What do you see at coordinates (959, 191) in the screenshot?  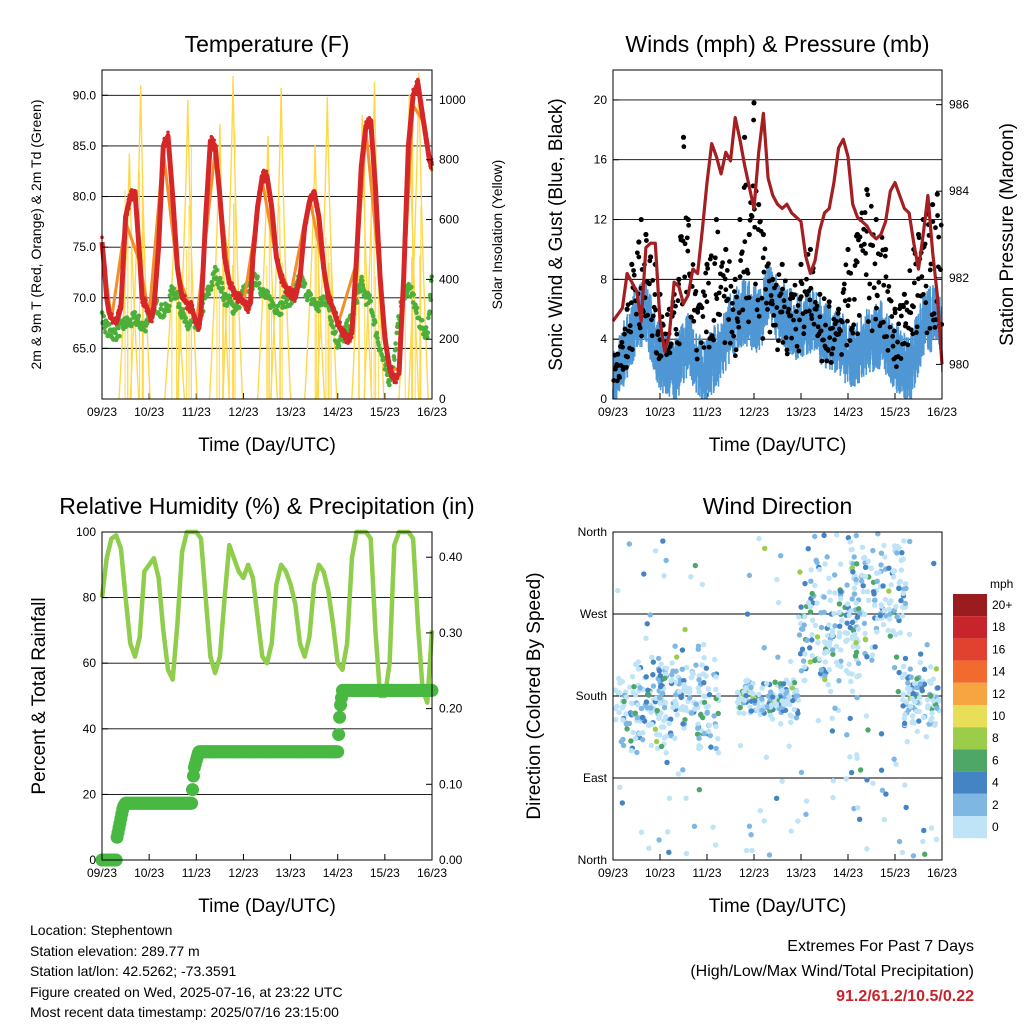 I see `wind-y2tick-label: 984` at bounding box center [959, 191].